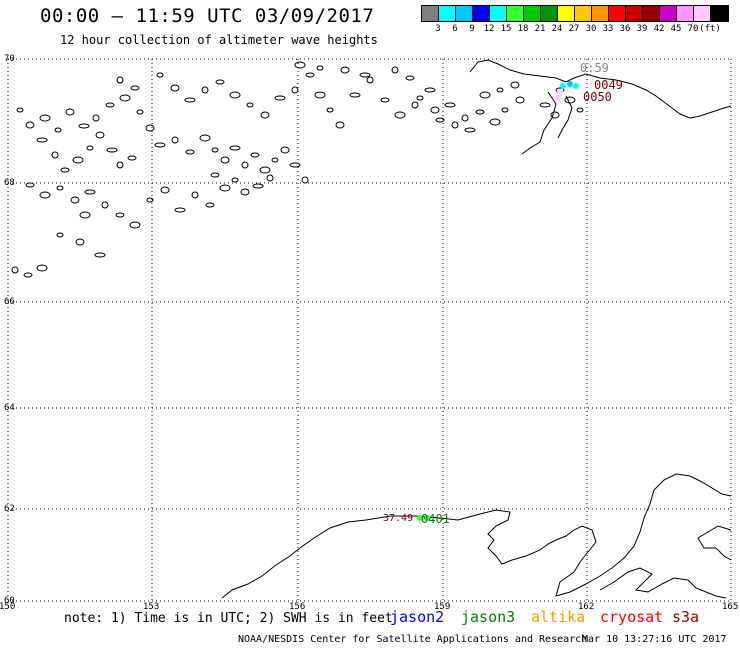 Image resolution: width=740 pixels, height=650 pixels. Describe the element at coordinates (539, 123) in the screenshot. I see `coastline-inlet` at that location.